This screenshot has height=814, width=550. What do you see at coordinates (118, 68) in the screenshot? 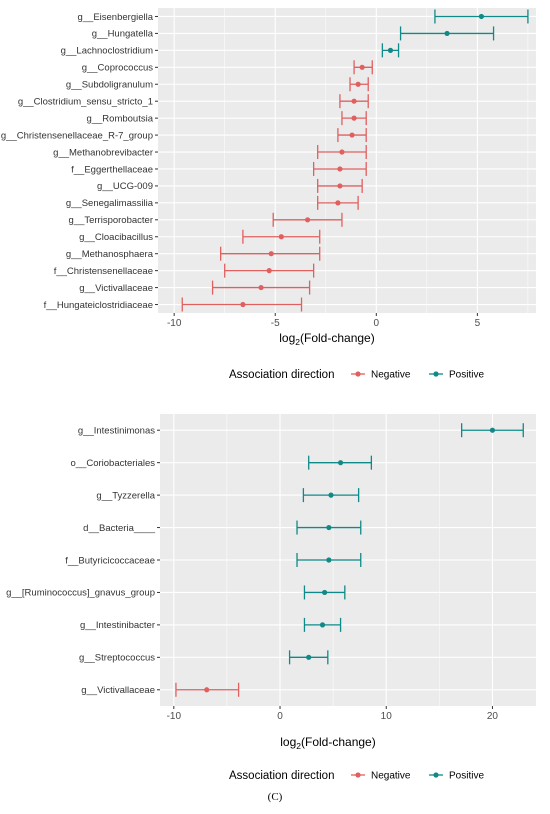
I see `category-label: g__Coprococcus` at bounding box center [118, 68].